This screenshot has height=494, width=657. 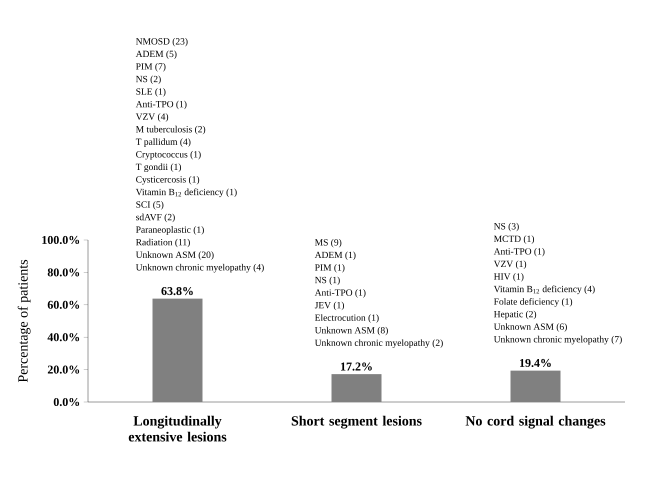 I want to click on annotation: Unknown ASM (20), so click(x=175, y=255).